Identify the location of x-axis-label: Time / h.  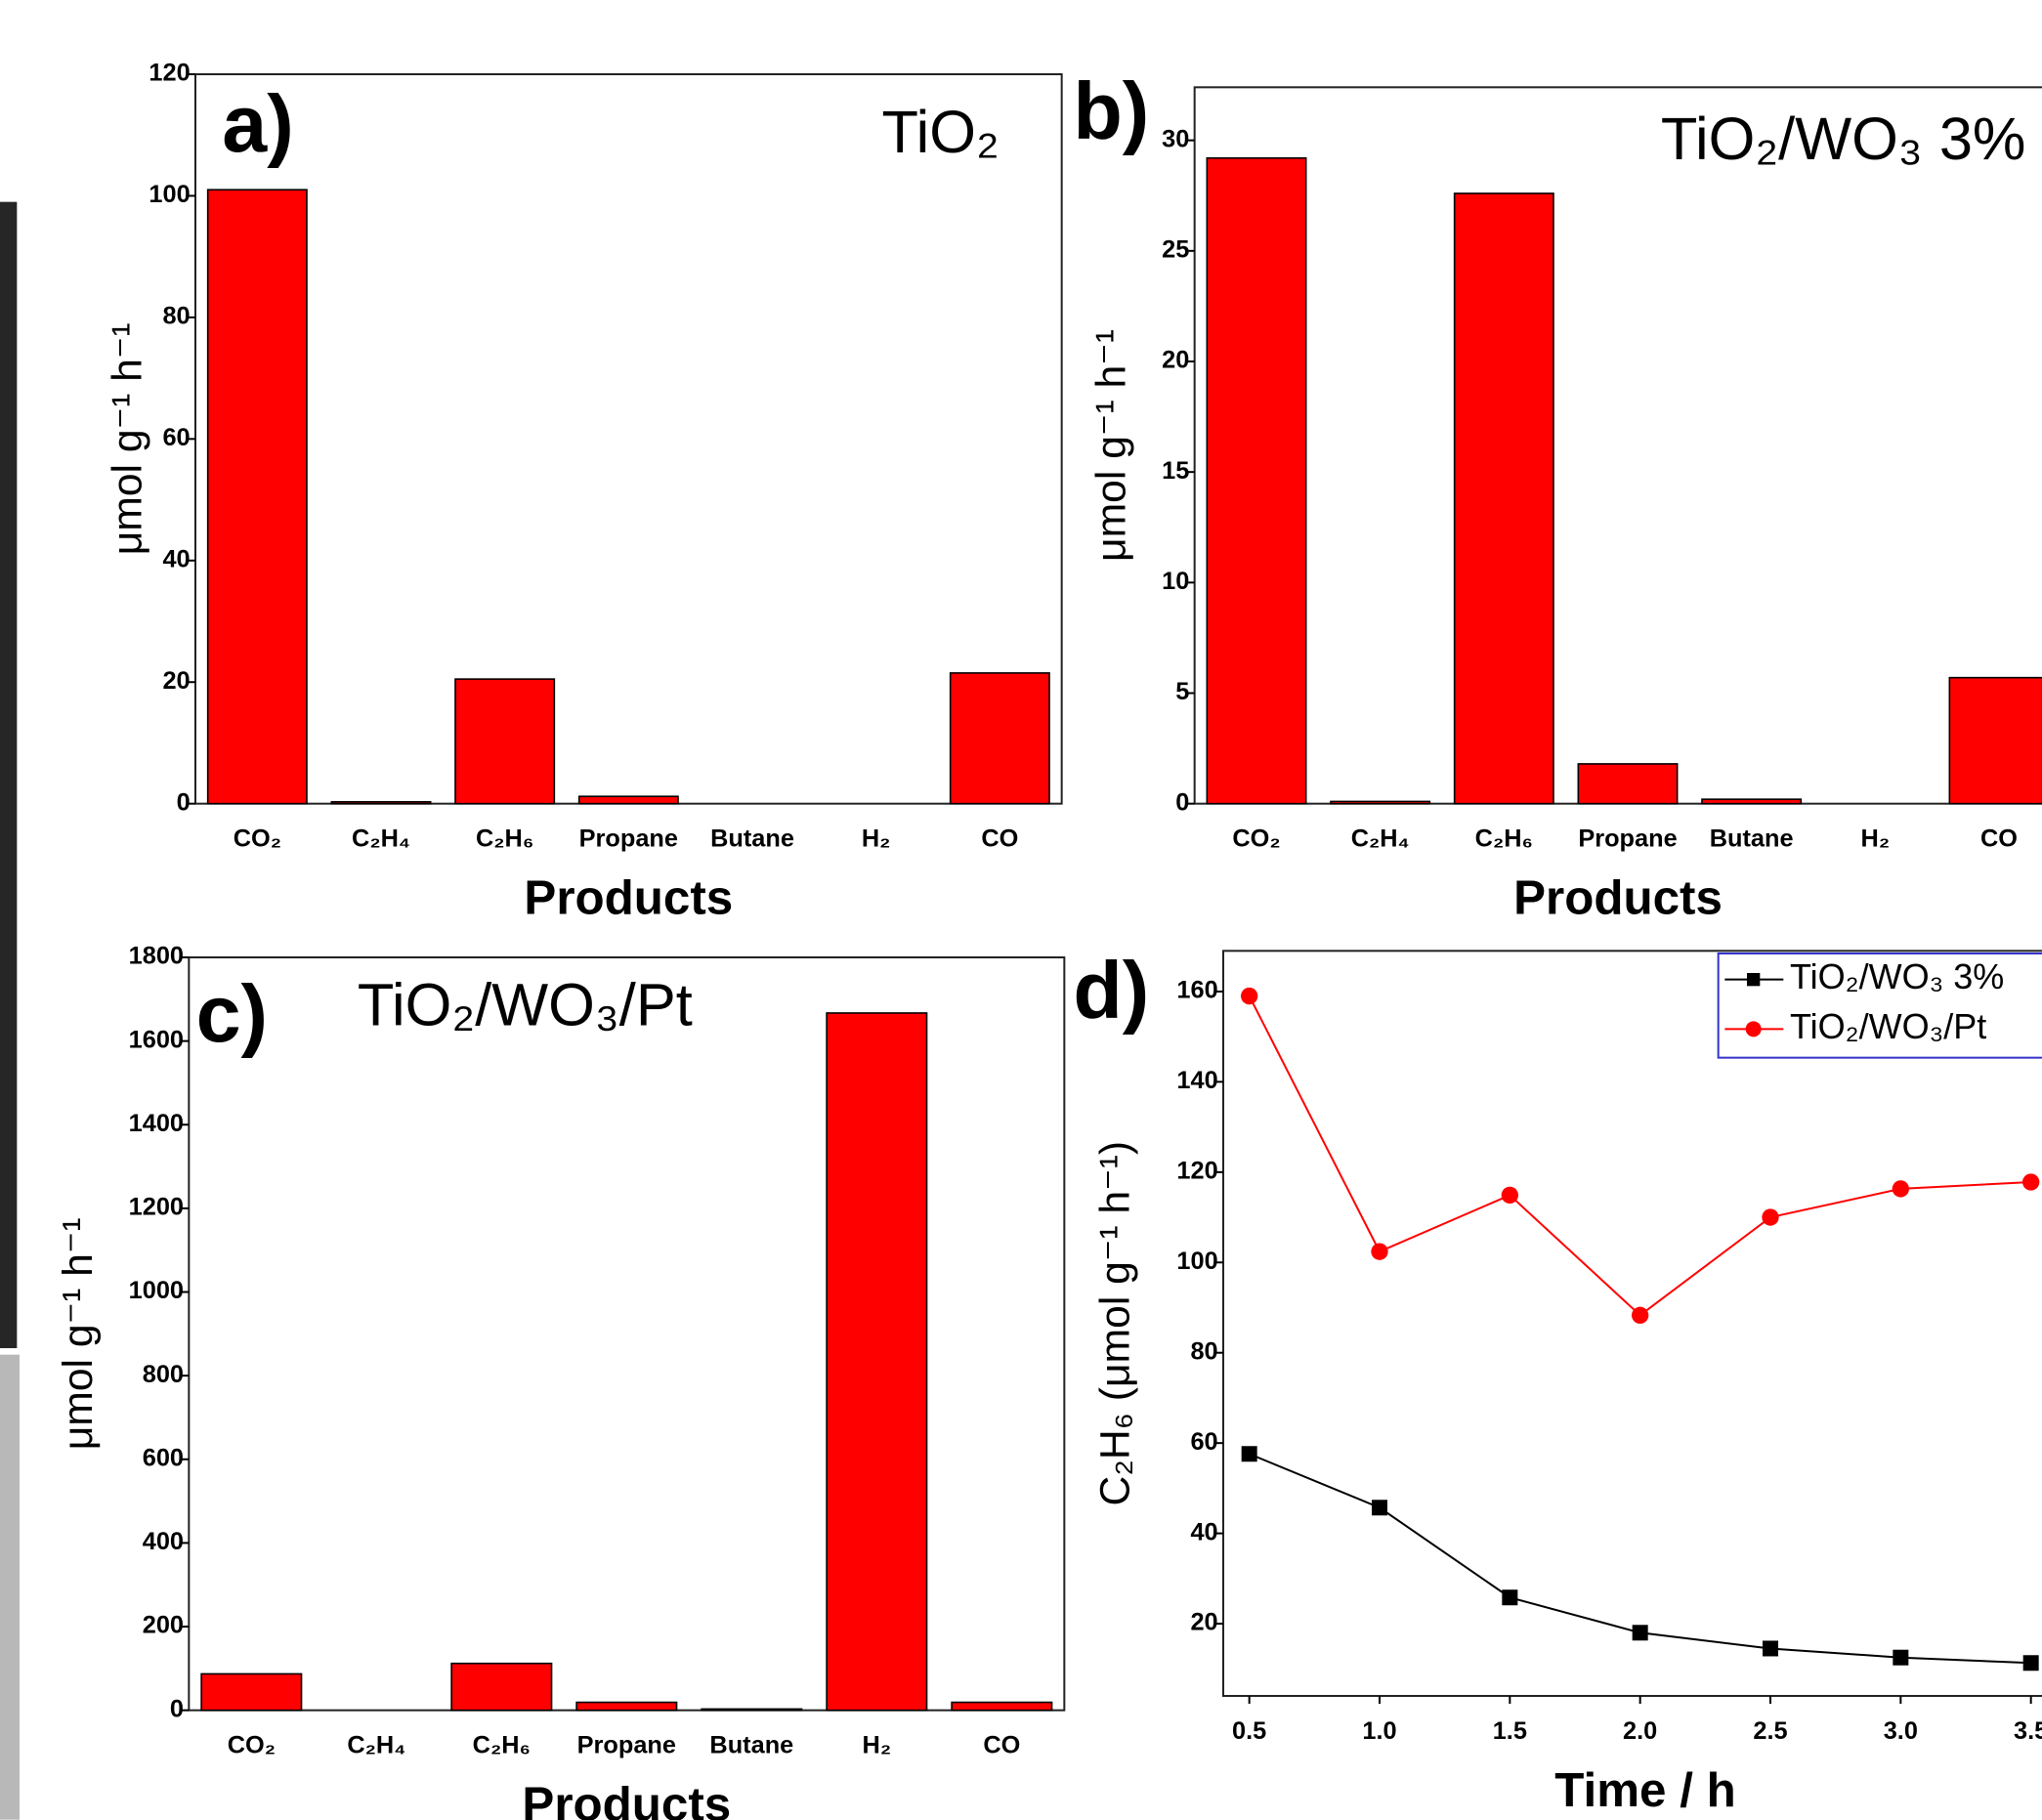
(1645, 1790).